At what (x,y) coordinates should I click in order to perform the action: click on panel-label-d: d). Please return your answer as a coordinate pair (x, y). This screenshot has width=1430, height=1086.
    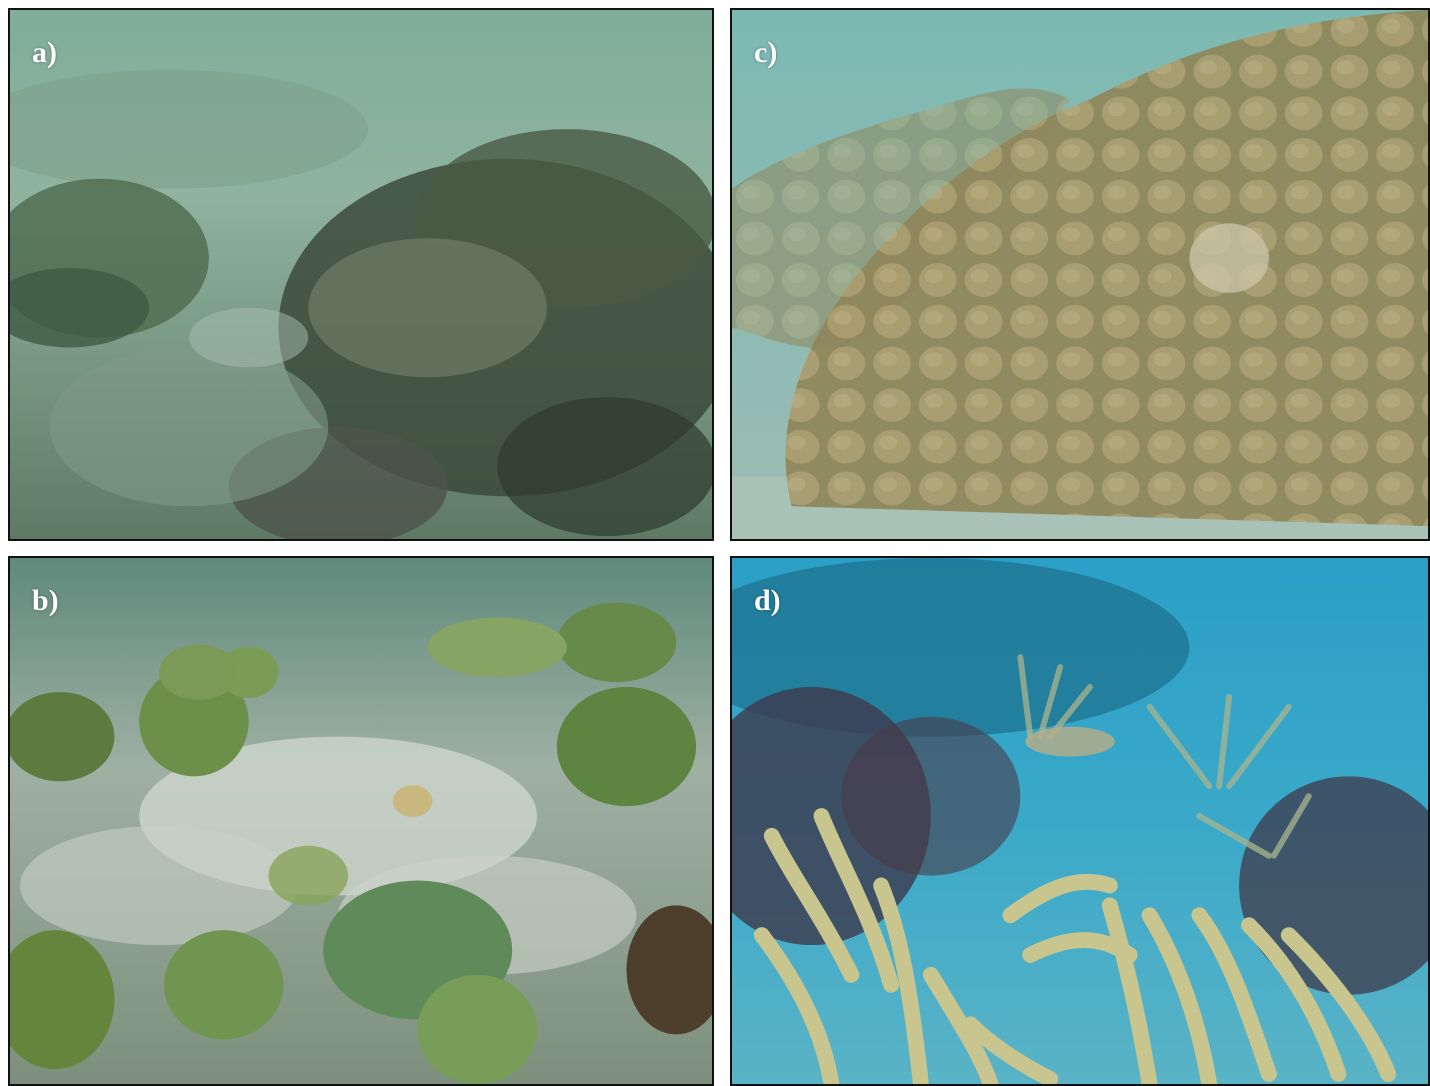
    Looking at the image, I should click on (767, 600).